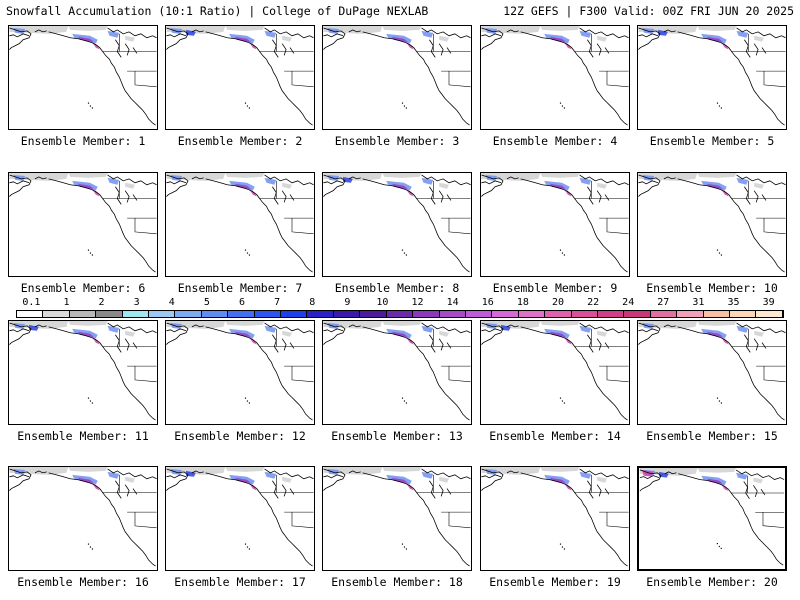  Describe the element at coordinates (555, 582) in the screenshot. I see `ensemble-member-label: Ensemble Member: 19` at that location.